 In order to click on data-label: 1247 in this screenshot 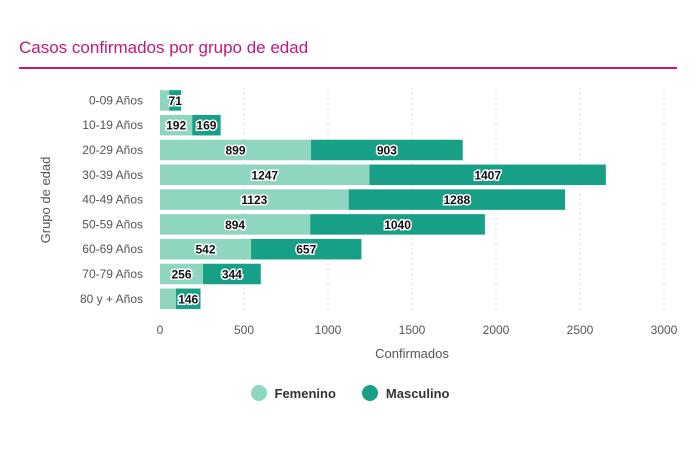, I will do `click(264, 175)`.